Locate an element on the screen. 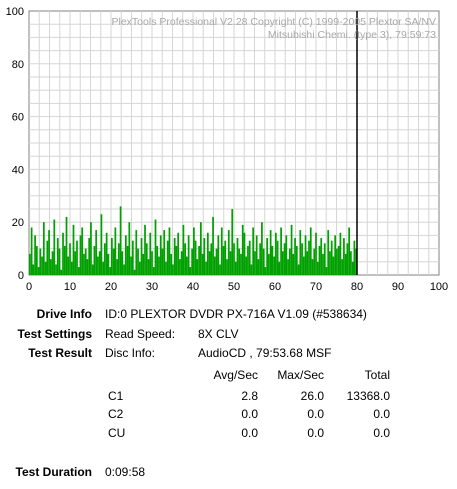 The height and width of the screenshot is (489, 457). read-speed-value: 8X CLV is located at coordinates (218, 334).